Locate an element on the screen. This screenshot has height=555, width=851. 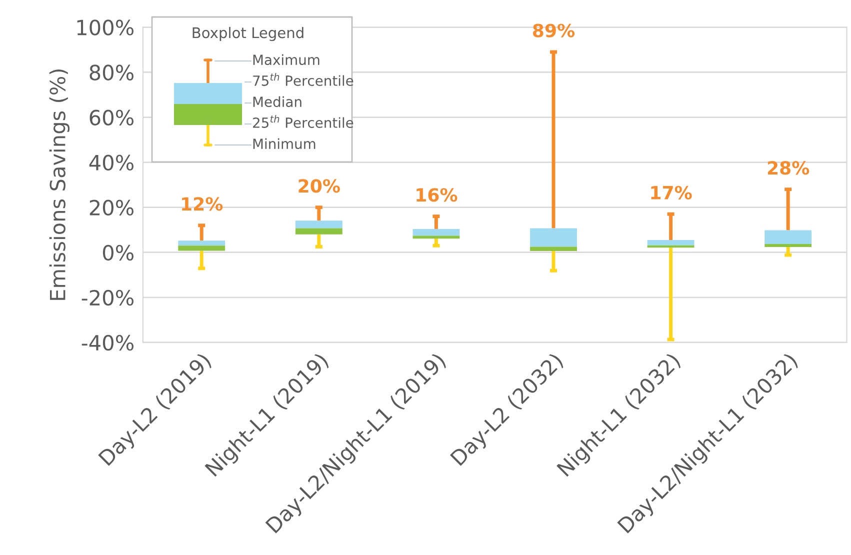
annotation: 17% is located at coordinates (671, 193).